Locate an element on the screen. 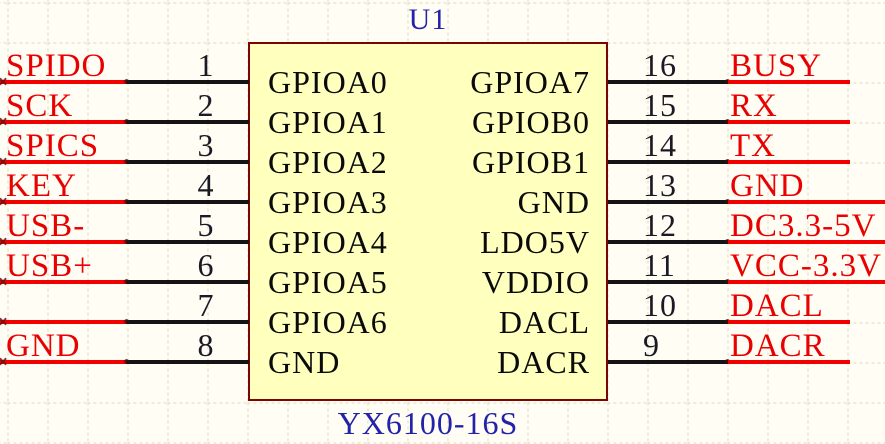 This screenshot has width=885, height=444. net-label: USB+ is located at coordinates (49, 266).